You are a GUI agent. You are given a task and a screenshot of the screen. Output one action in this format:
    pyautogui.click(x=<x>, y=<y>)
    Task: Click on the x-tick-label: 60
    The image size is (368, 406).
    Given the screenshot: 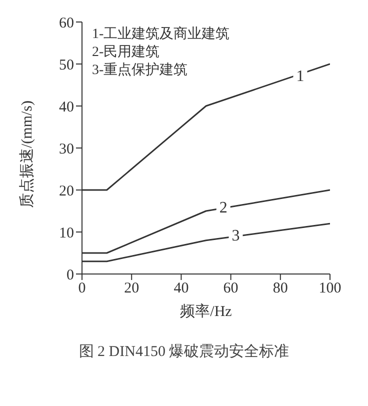 What is the action you would take?
    pyautogui.click(x=230, y=288)
    